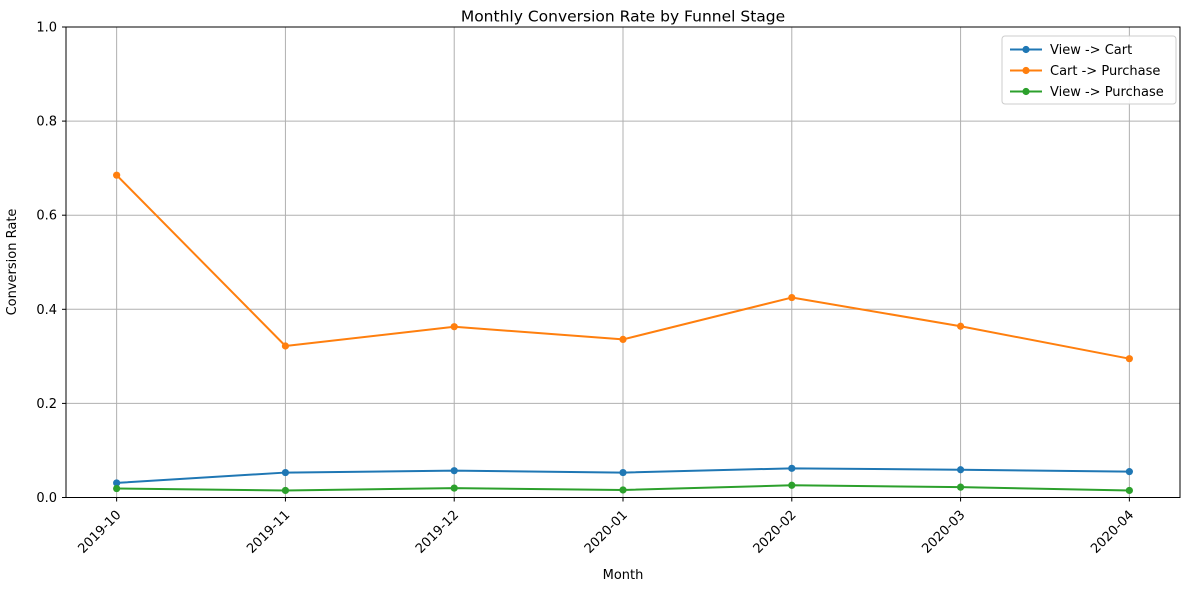  I want to click on legend-sample-marker-view-purchase, so click(1026, 91).